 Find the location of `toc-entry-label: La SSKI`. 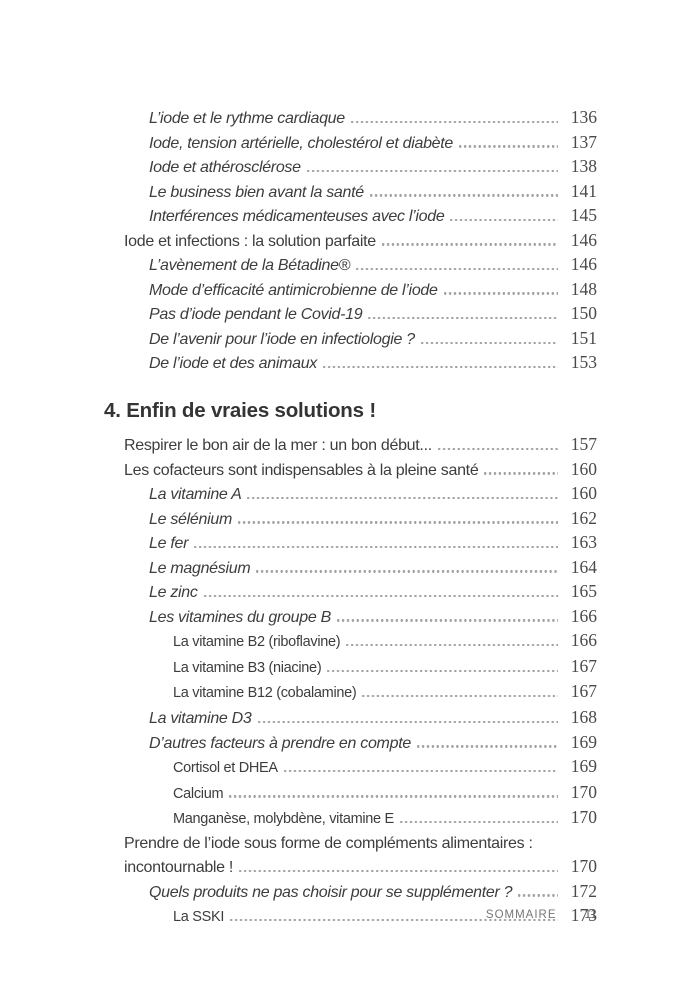

toc-entry-label: La SSKI is located at coordinates (199, 917).